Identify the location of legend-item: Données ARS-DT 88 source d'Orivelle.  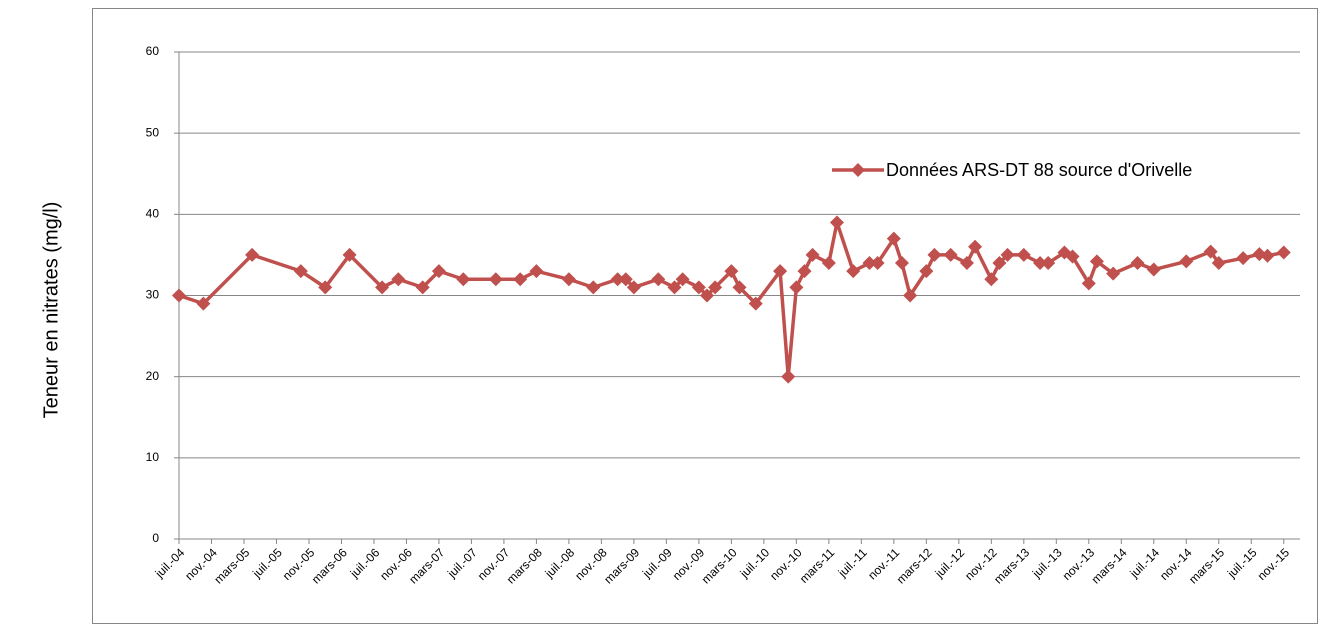
(1039, 170).